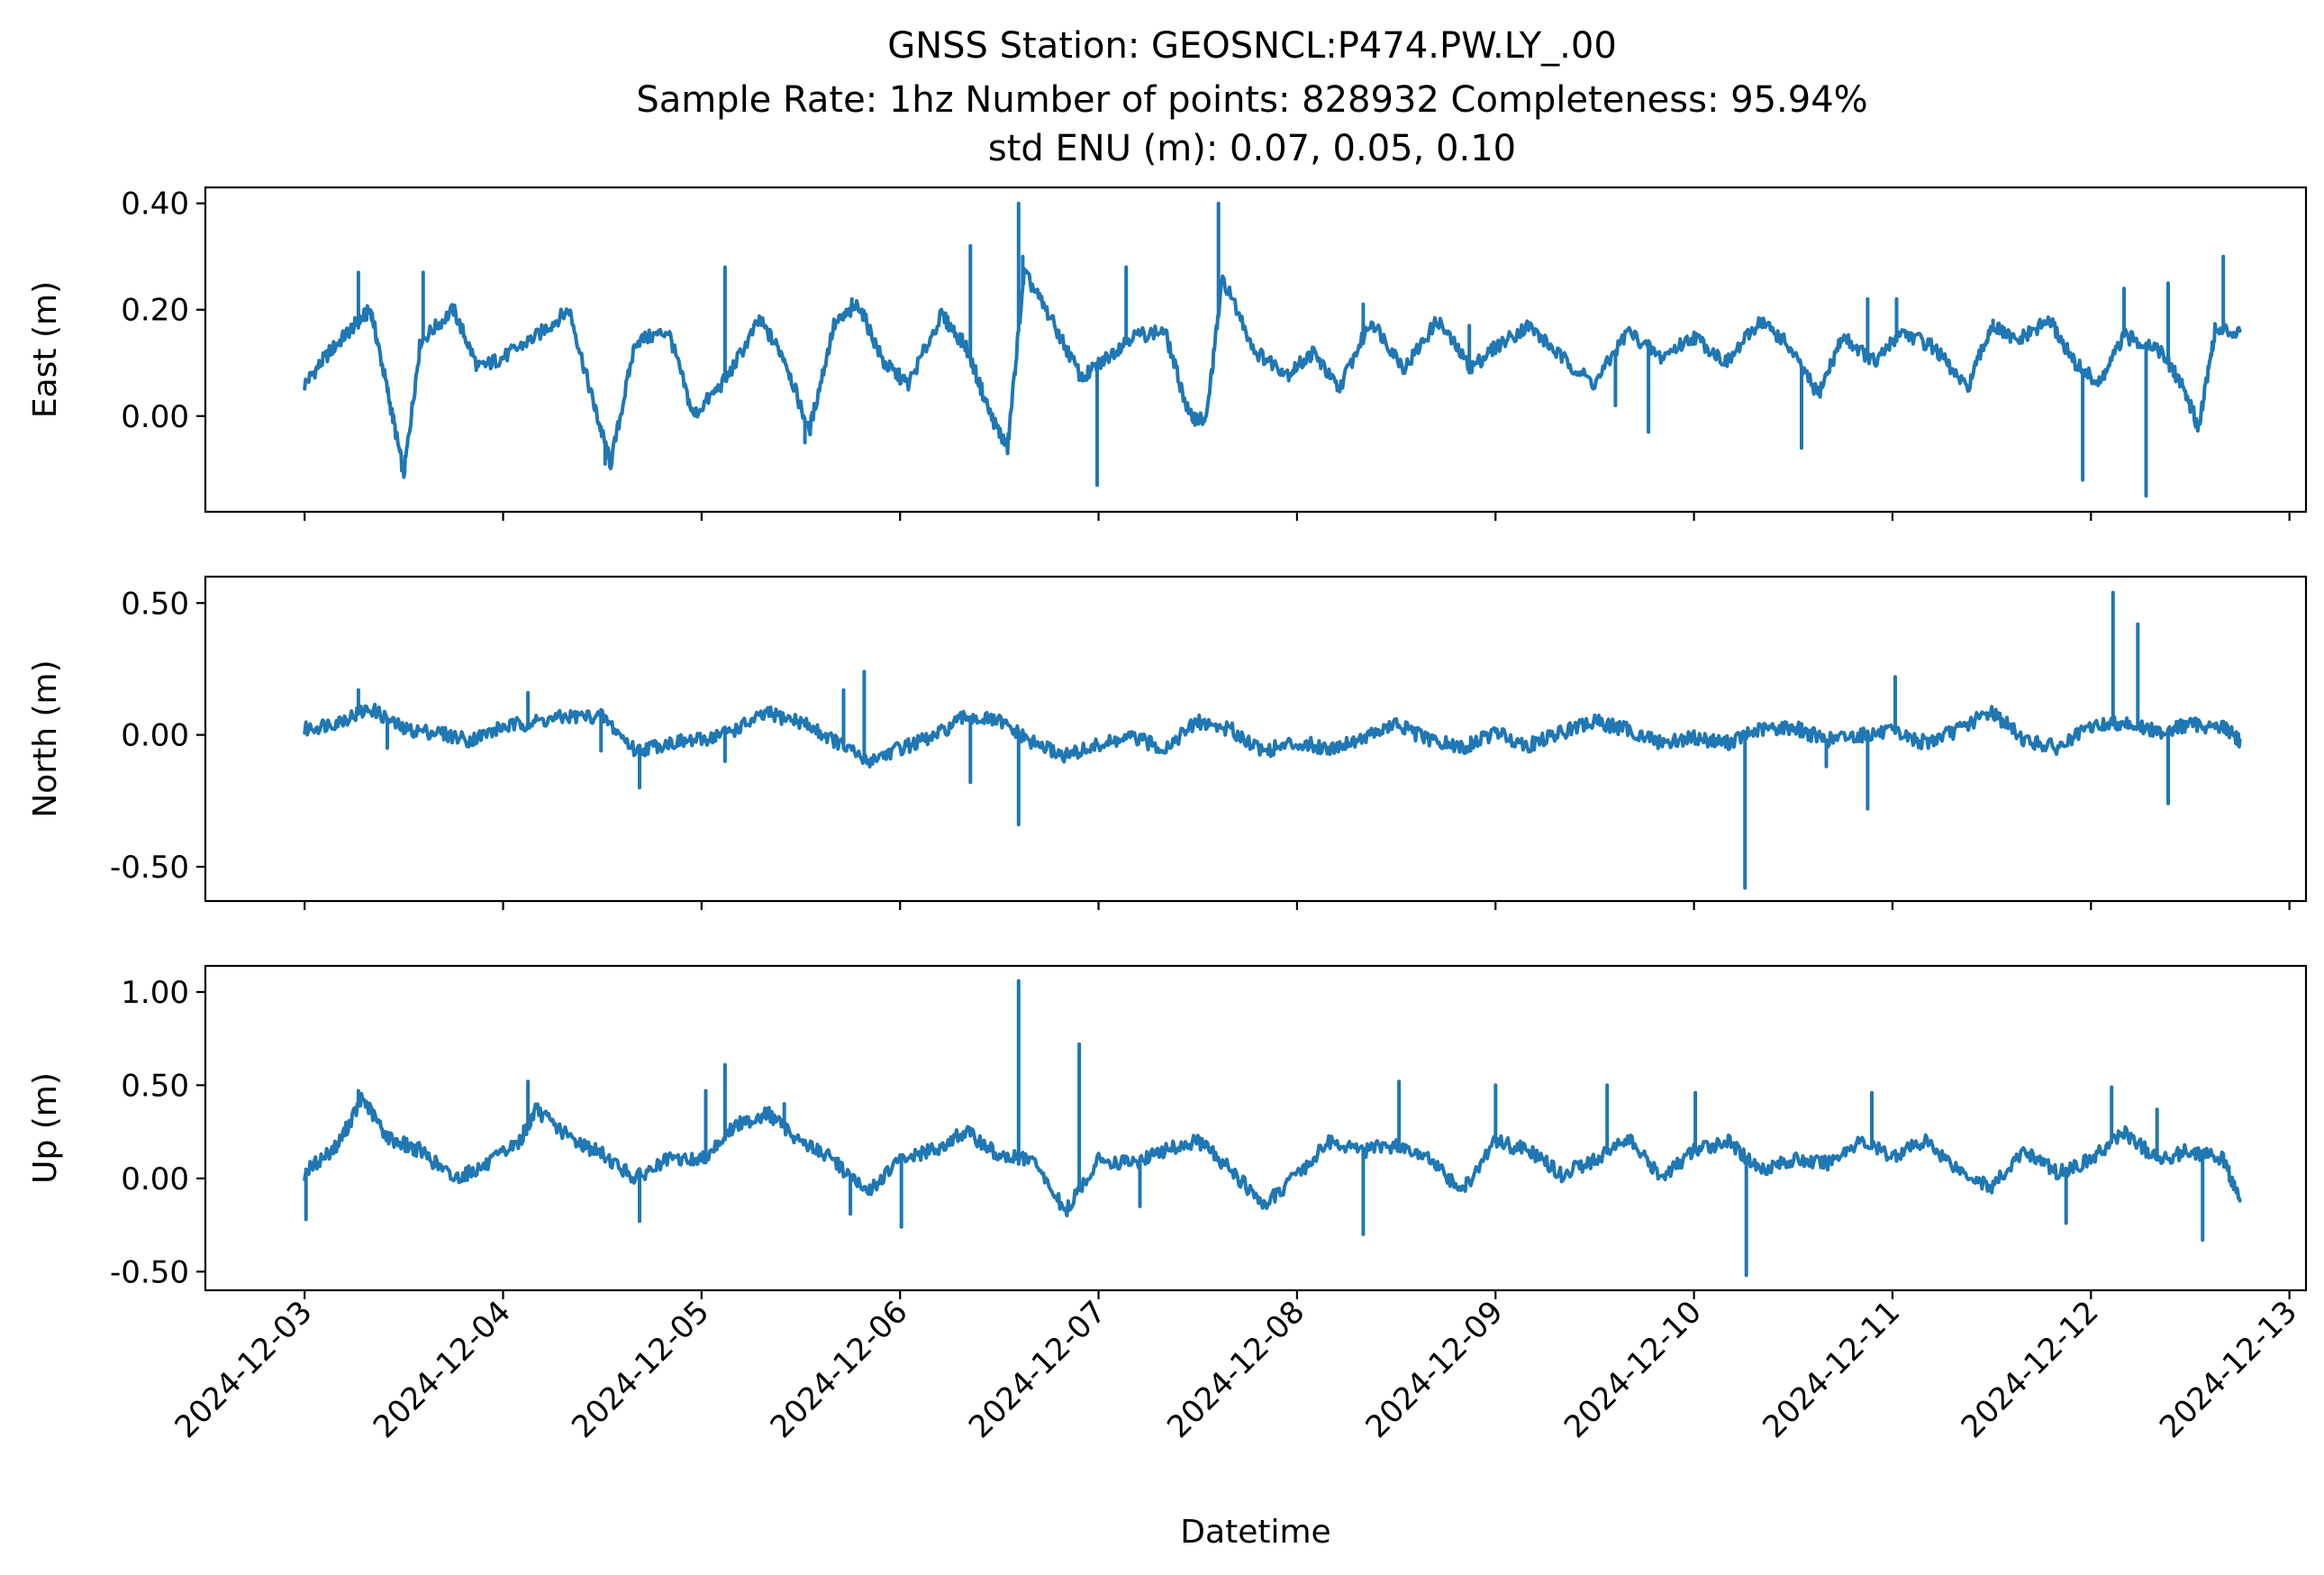 The image size is (2324, 1575). What do you see at coordinates (155, 1086) in the screenshot?
I see `up-ytick-label: 0.50` at bounding box center [155, 1086].